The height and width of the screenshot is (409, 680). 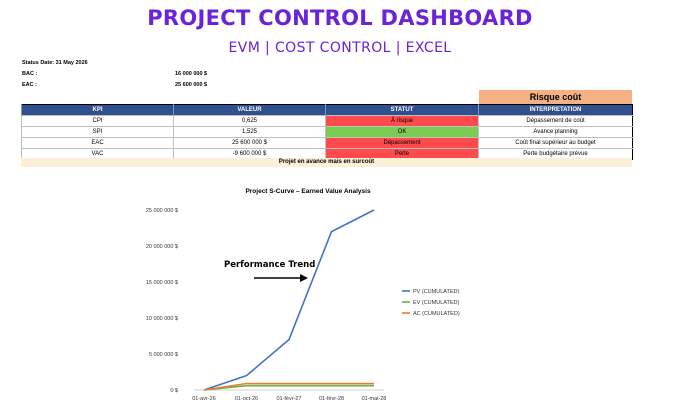 What do you see at coordinates (249, 143) in the screenshot?
I see `value-cell: 25 600 000 $` at bounding box center [249, 143].